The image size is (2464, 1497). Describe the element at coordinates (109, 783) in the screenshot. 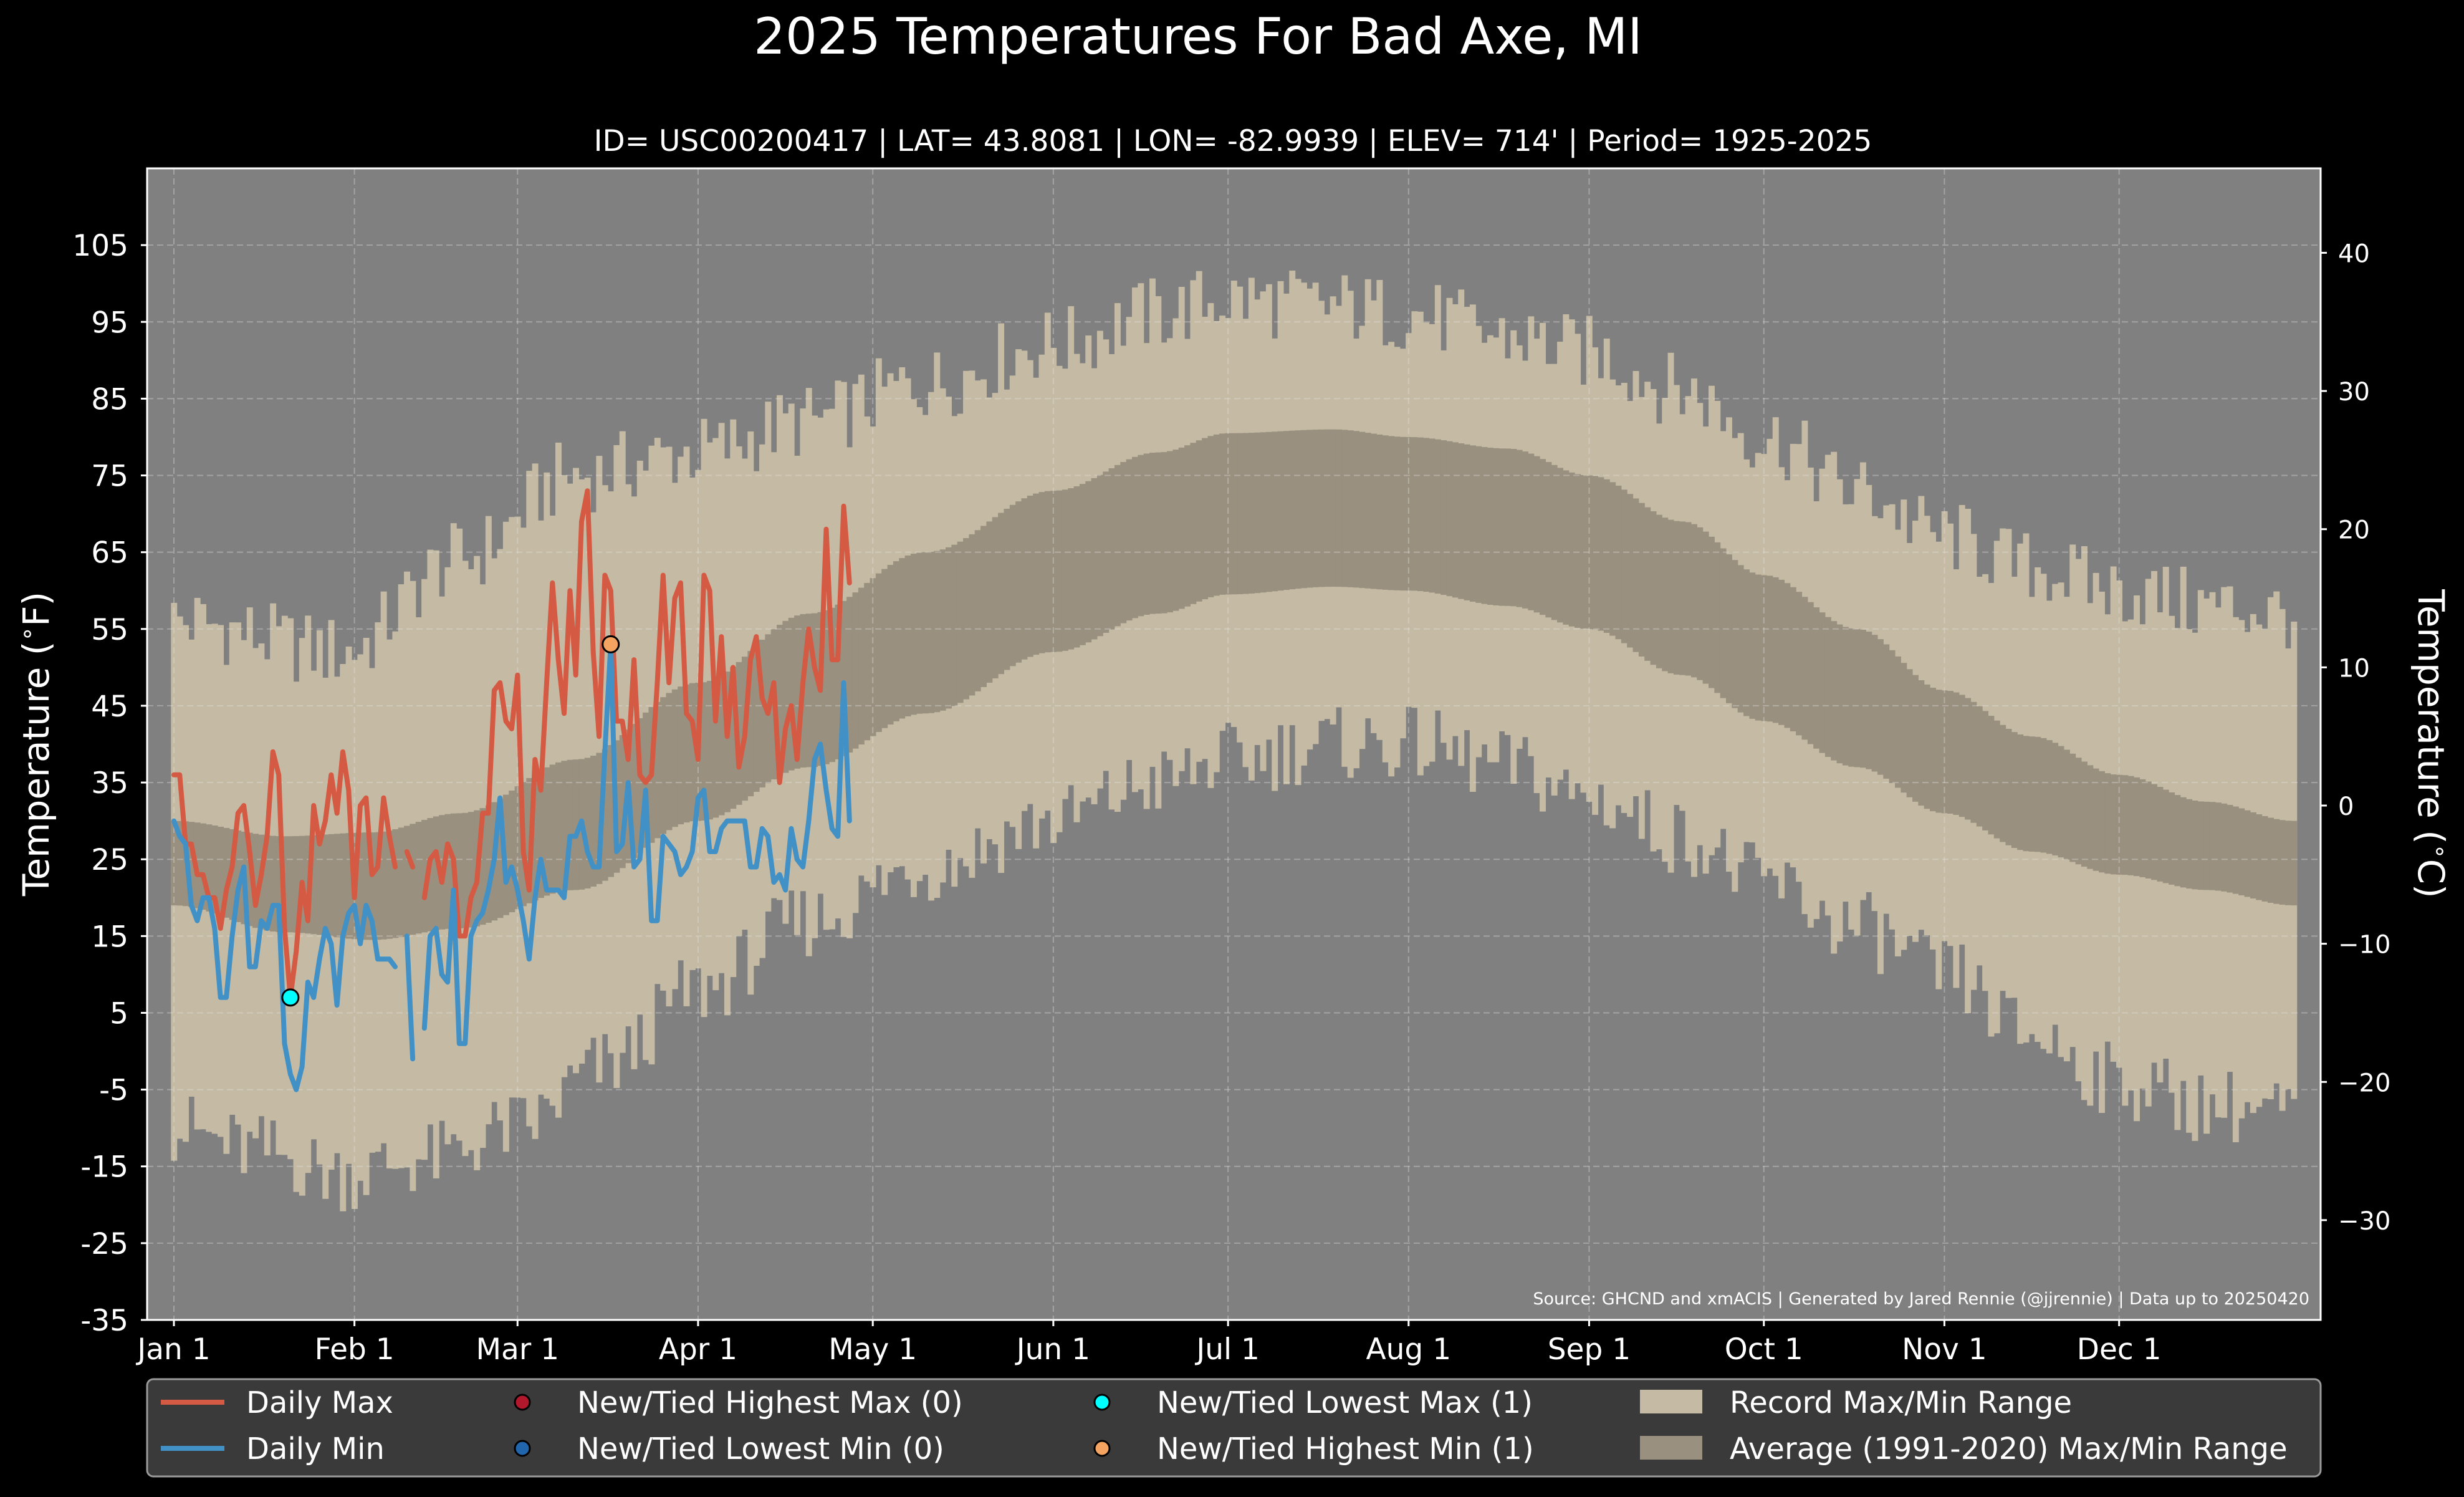

I see `y-axis-left: 105 95 85 75 65 55 45 35 25 15 5 -5 -15 -25 -35` at that location.